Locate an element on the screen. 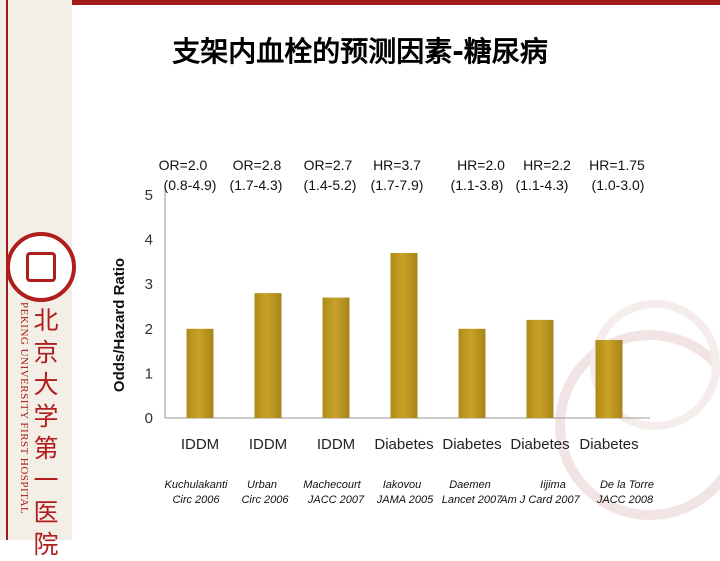  source-journal: Lancet 2007 is located at coordinates (472, 500).